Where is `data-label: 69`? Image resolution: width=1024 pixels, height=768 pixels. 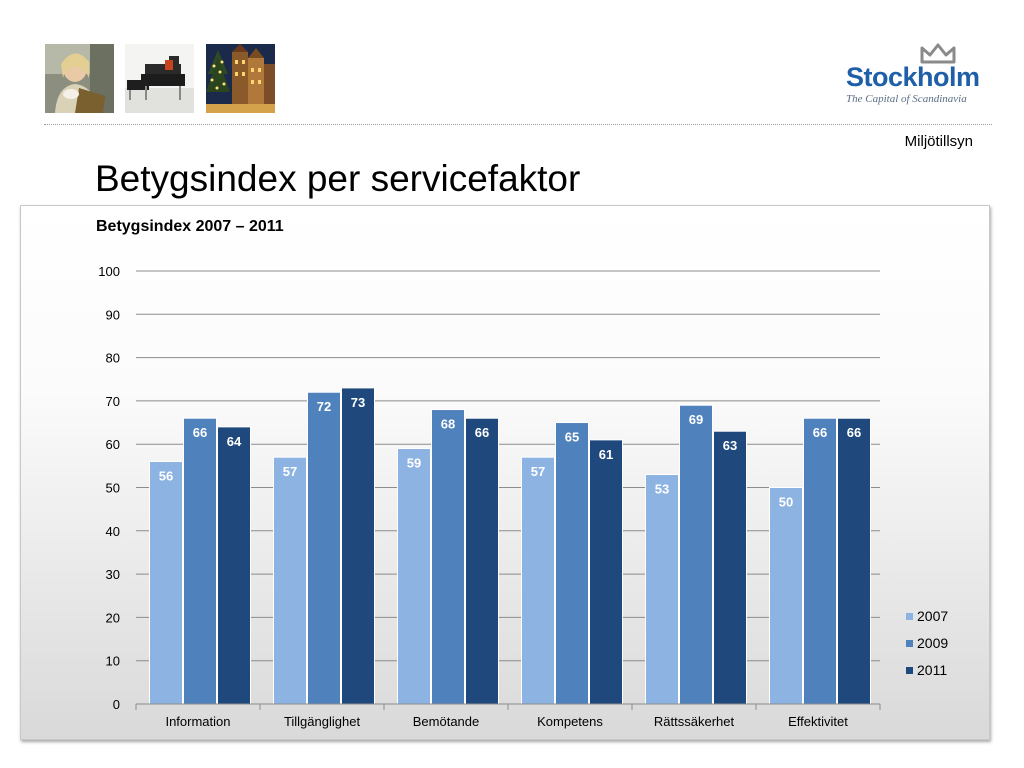 data-label: 69 is located at coordinates (696, 419).